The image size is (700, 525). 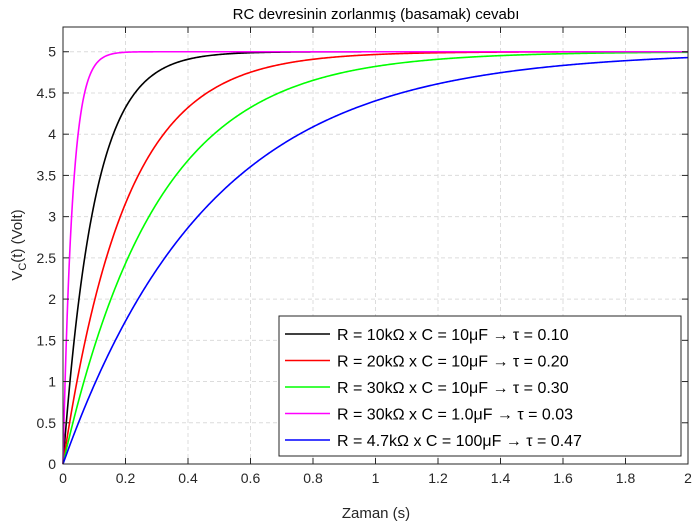 I want to click on x-tick-label: 1.8, so click(x=626, y=478).